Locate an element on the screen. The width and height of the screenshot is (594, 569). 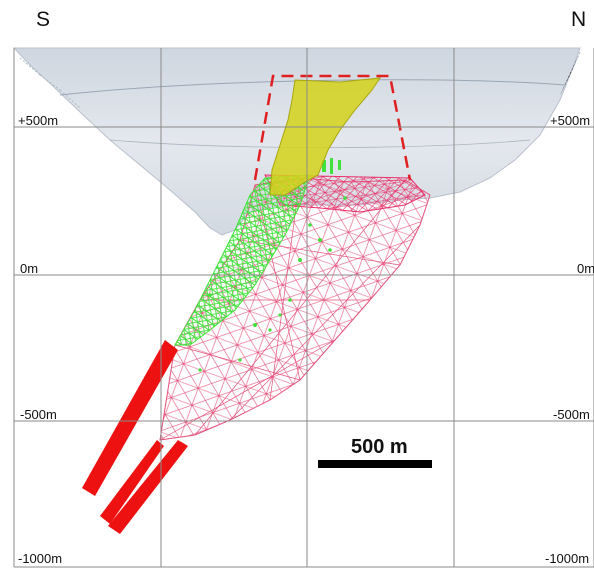
depth-label-left-minus500: -500m is located at coordinates (38, 414).